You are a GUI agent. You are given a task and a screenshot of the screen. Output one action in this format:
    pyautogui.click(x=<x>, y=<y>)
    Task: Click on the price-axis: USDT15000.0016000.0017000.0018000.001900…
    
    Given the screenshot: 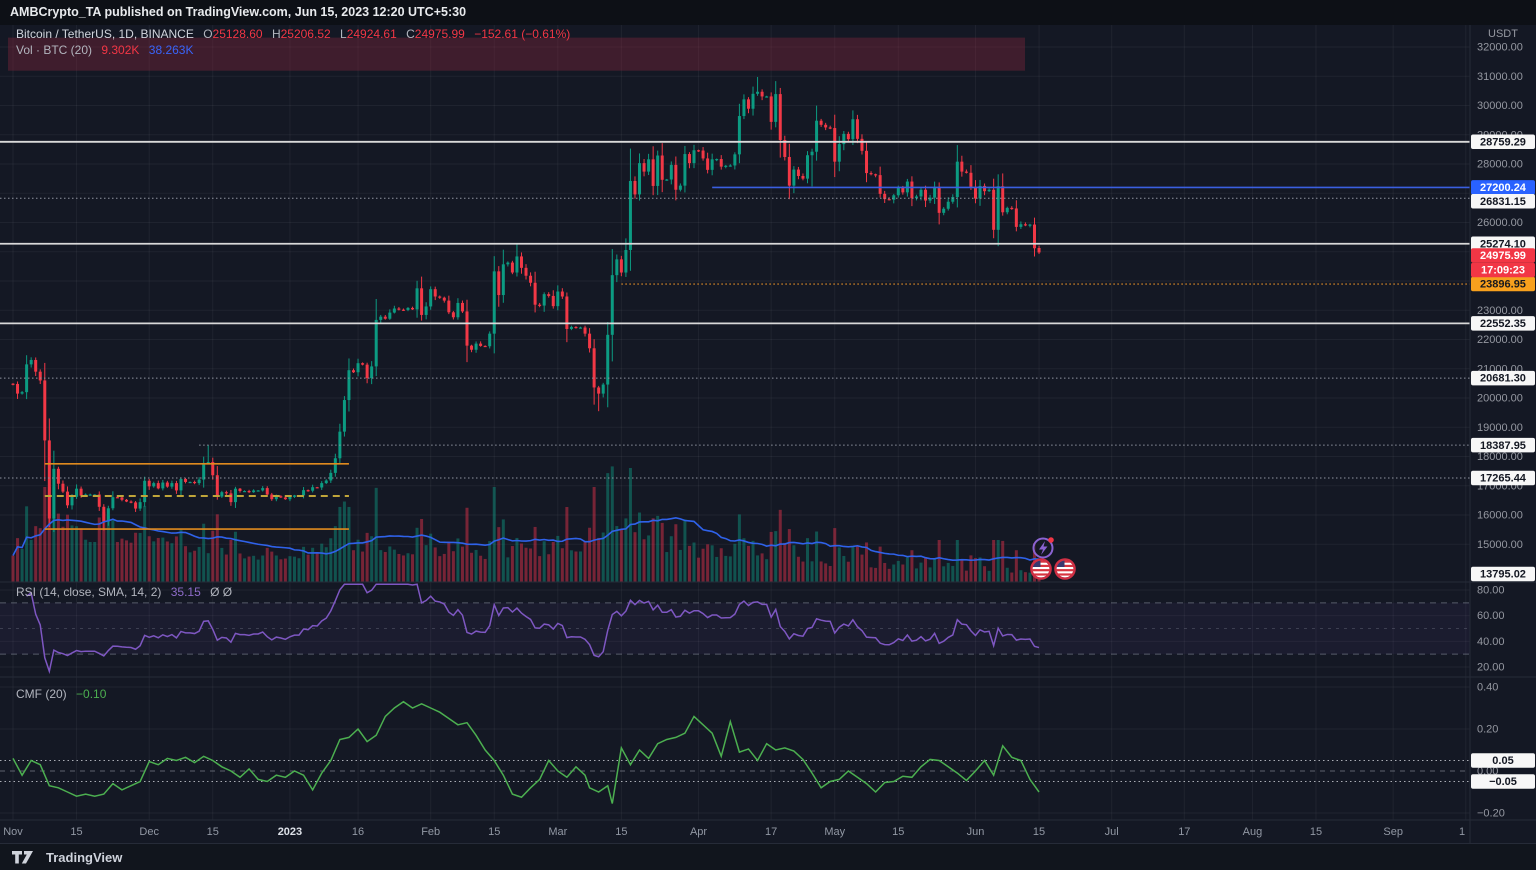 What is the action you would take?
    pyautogui.click(x=1503, y=424)
    